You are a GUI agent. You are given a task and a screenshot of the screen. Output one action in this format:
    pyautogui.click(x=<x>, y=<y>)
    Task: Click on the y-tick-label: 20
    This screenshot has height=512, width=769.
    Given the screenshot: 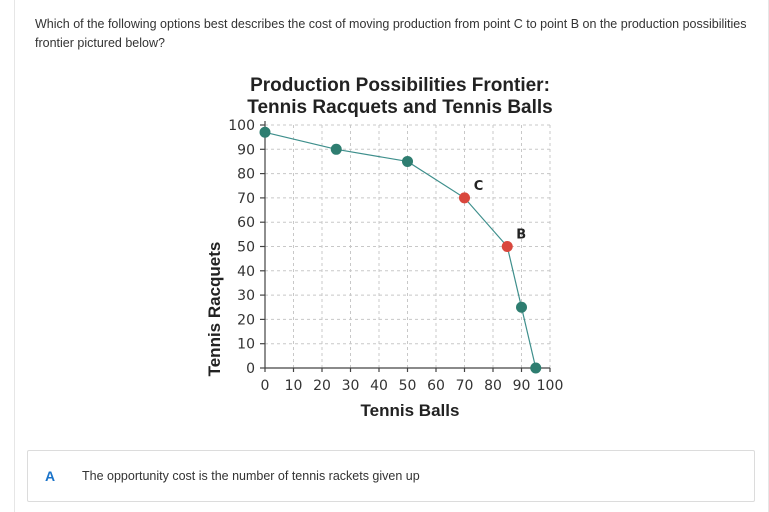 What is the action you would take?
    pyautogui.click(x=246, y=320)
    